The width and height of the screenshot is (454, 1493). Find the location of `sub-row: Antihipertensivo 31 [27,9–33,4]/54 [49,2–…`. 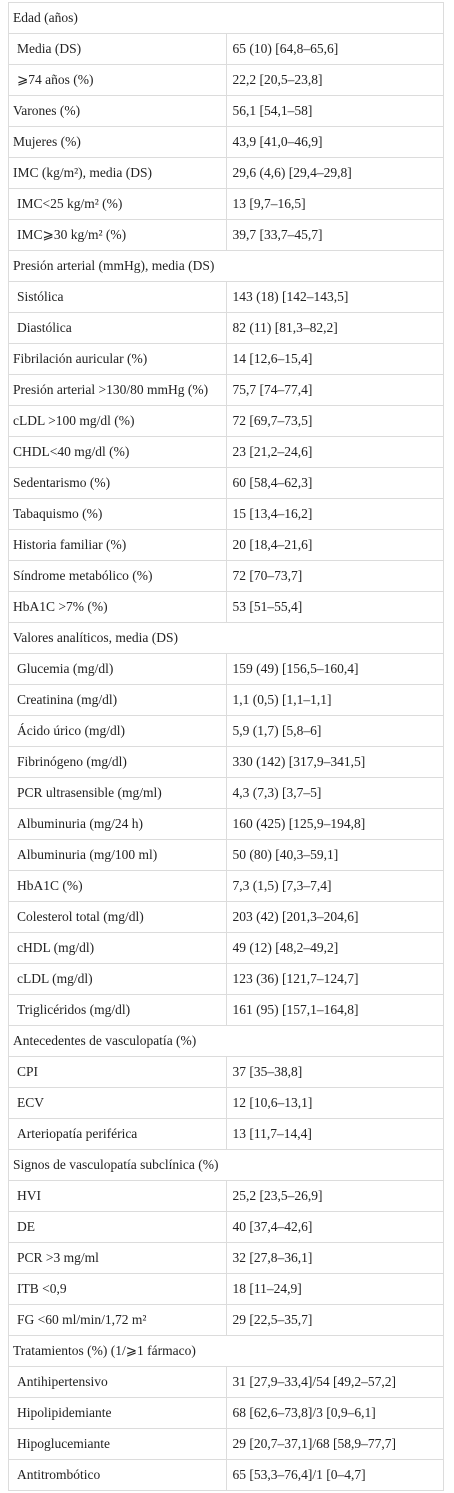

sub-row: Antihipertensivo 31 [27,9–33,4]/54 [49,2–… is located at coordinates (226, 1382).